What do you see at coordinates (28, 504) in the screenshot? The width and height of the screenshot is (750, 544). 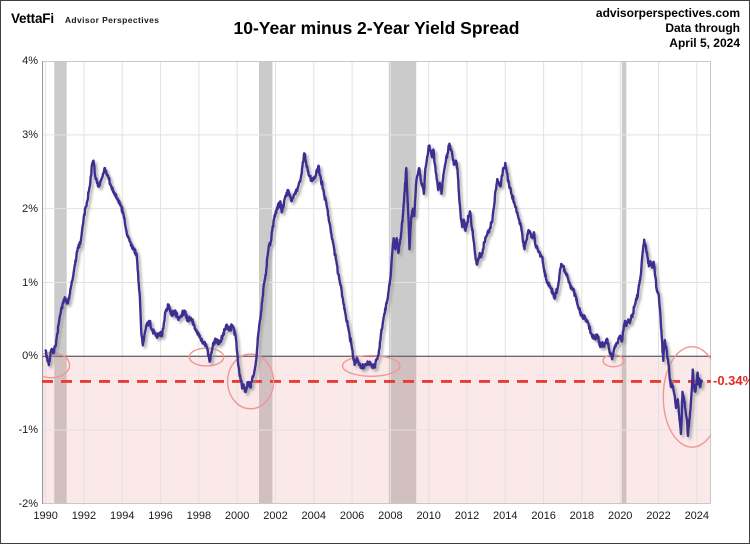 I see `y-axis-tick-label: -2%` at bounding box center [28, 504].